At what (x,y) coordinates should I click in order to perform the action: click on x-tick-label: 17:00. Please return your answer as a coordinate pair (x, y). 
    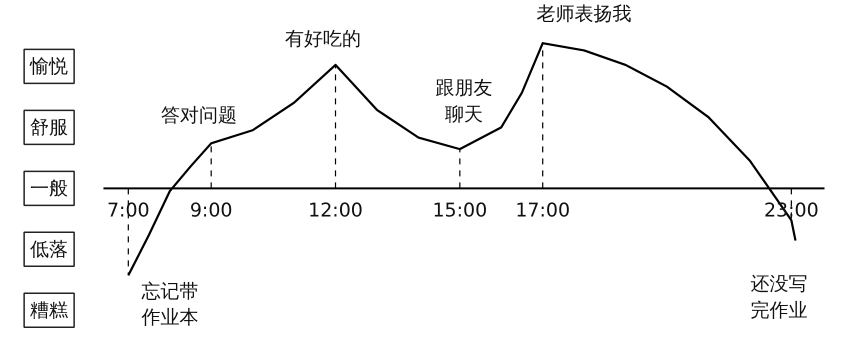
    Looking at the image, I should click on (542, 210).